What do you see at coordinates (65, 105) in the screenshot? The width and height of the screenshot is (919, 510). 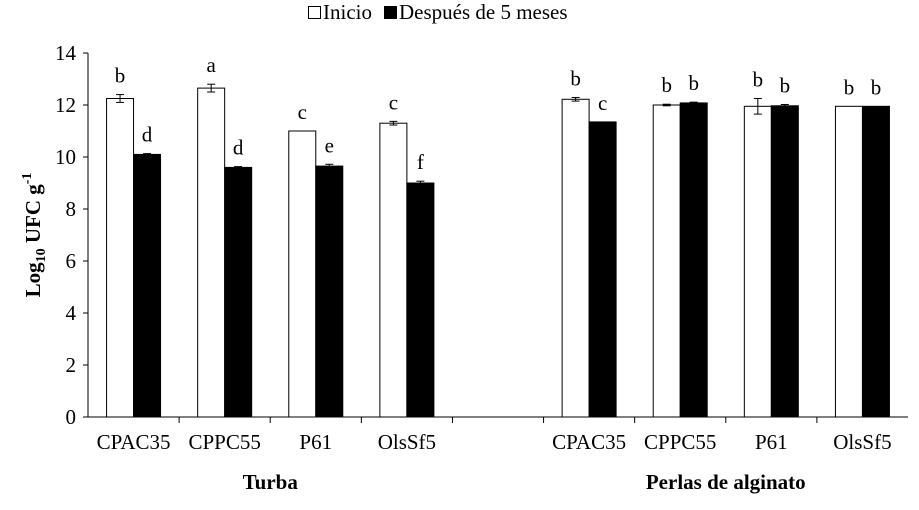 I see `y-tick-label-12: 12` at bounding box center [65, 105].